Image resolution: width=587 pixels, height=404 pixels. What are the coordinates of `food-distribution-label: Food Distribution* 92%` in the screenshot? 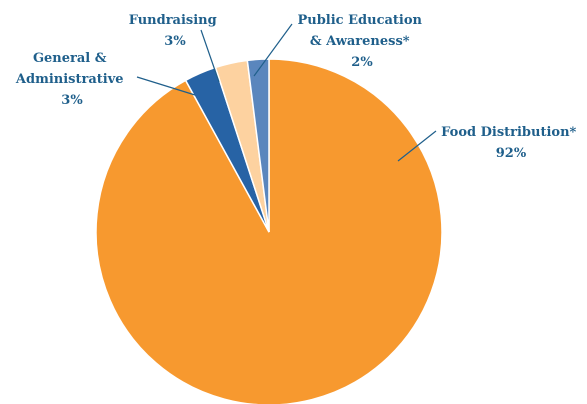 It's located at (511, 143).